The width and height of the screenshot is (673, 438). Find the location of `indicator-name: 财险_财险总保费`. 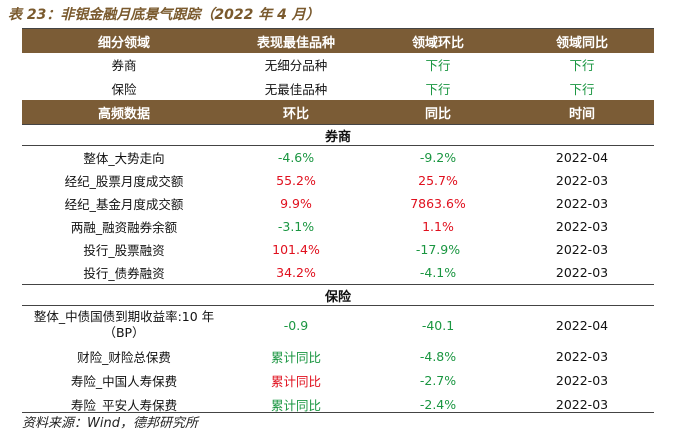

indicator-name: 财险_财险总保费 is located at coordinates (124, 357).